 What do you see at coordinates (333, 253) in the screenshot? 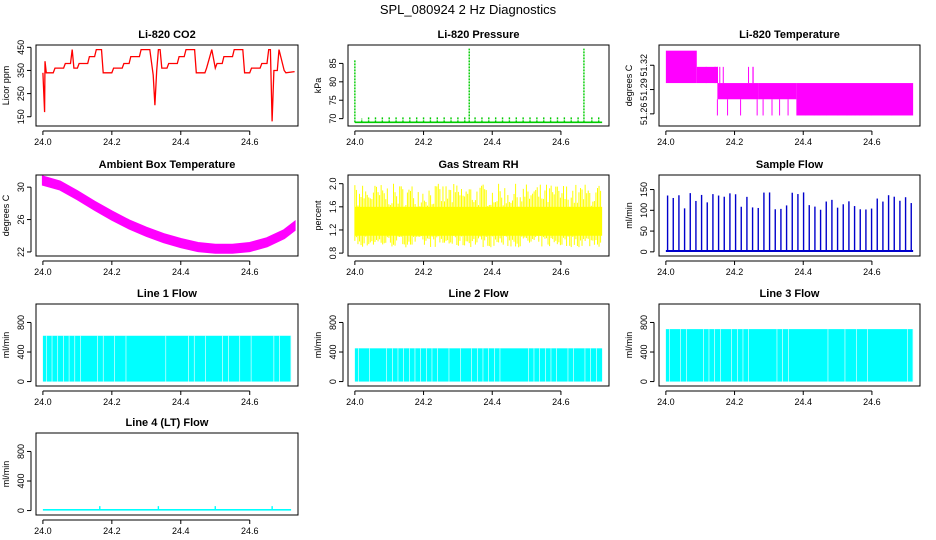
I see `y-tick-label: 0.8` at bounding box center [333, 253].